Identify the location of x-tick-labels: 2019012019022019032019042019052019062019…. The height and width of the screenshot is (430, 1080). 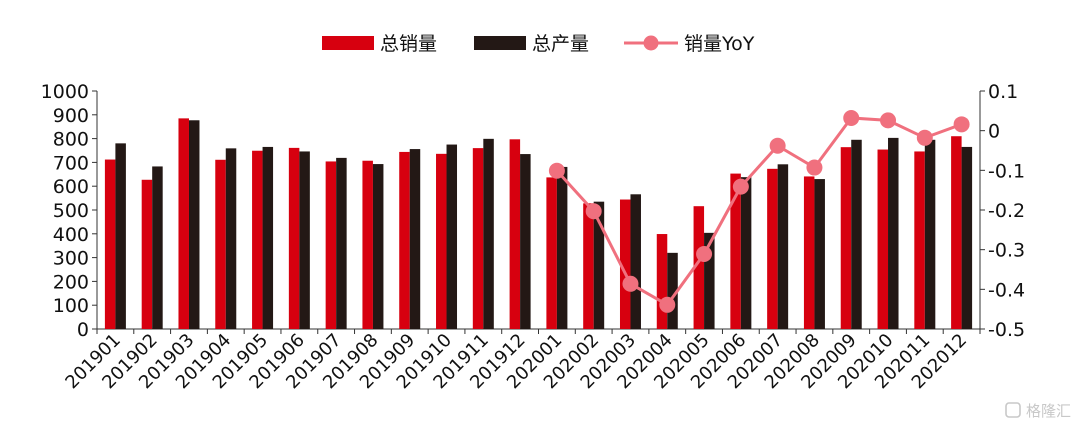
(516, 361).